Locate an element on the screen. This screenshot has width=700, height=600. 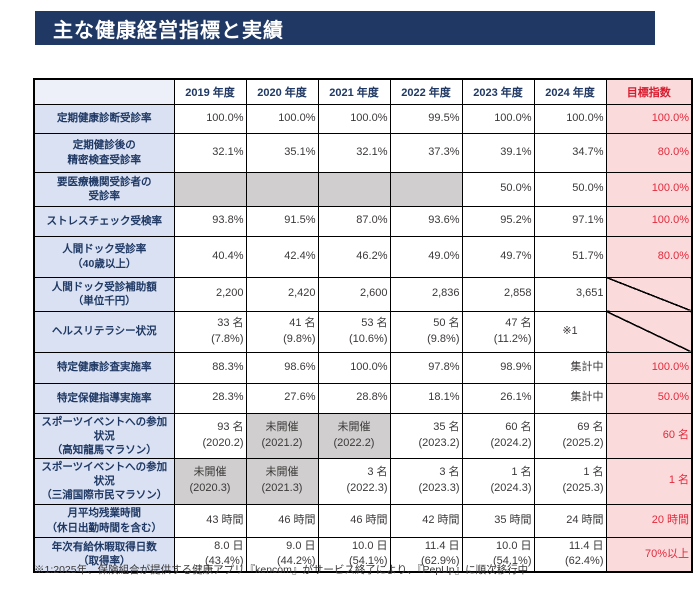
data-cell: 1 名 (2025.3) is located at coordinates (570, 481).